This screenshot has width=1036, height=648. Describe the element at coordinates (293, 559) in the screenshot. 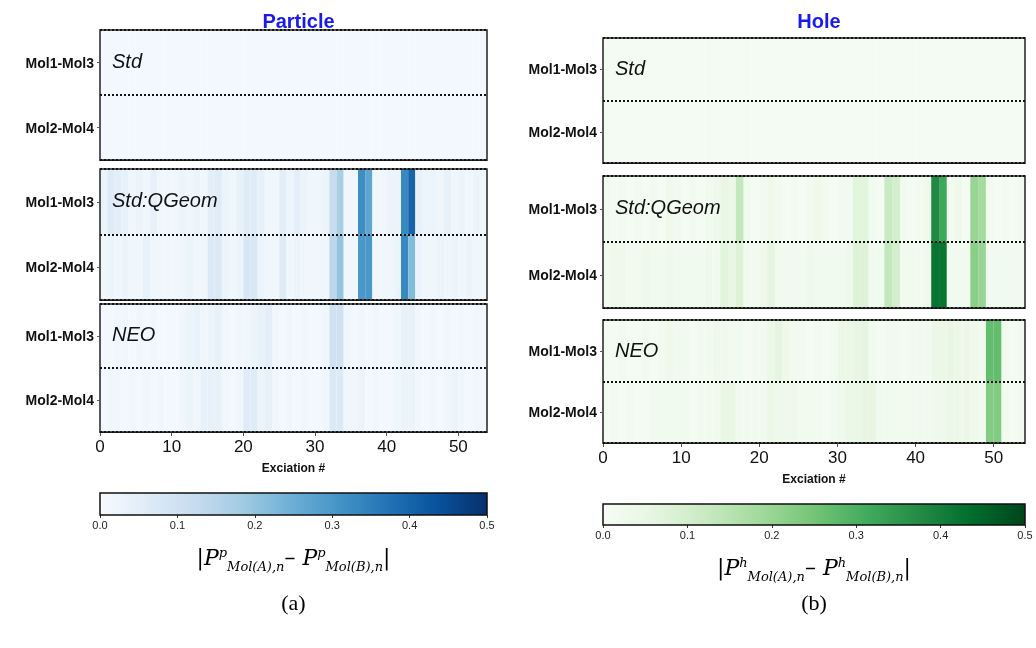

I see `color-bar-title: |P$^{p}$$_{Mol(A),n}$– P$^{p}$$_{Mol(B),n}$|` at that location.